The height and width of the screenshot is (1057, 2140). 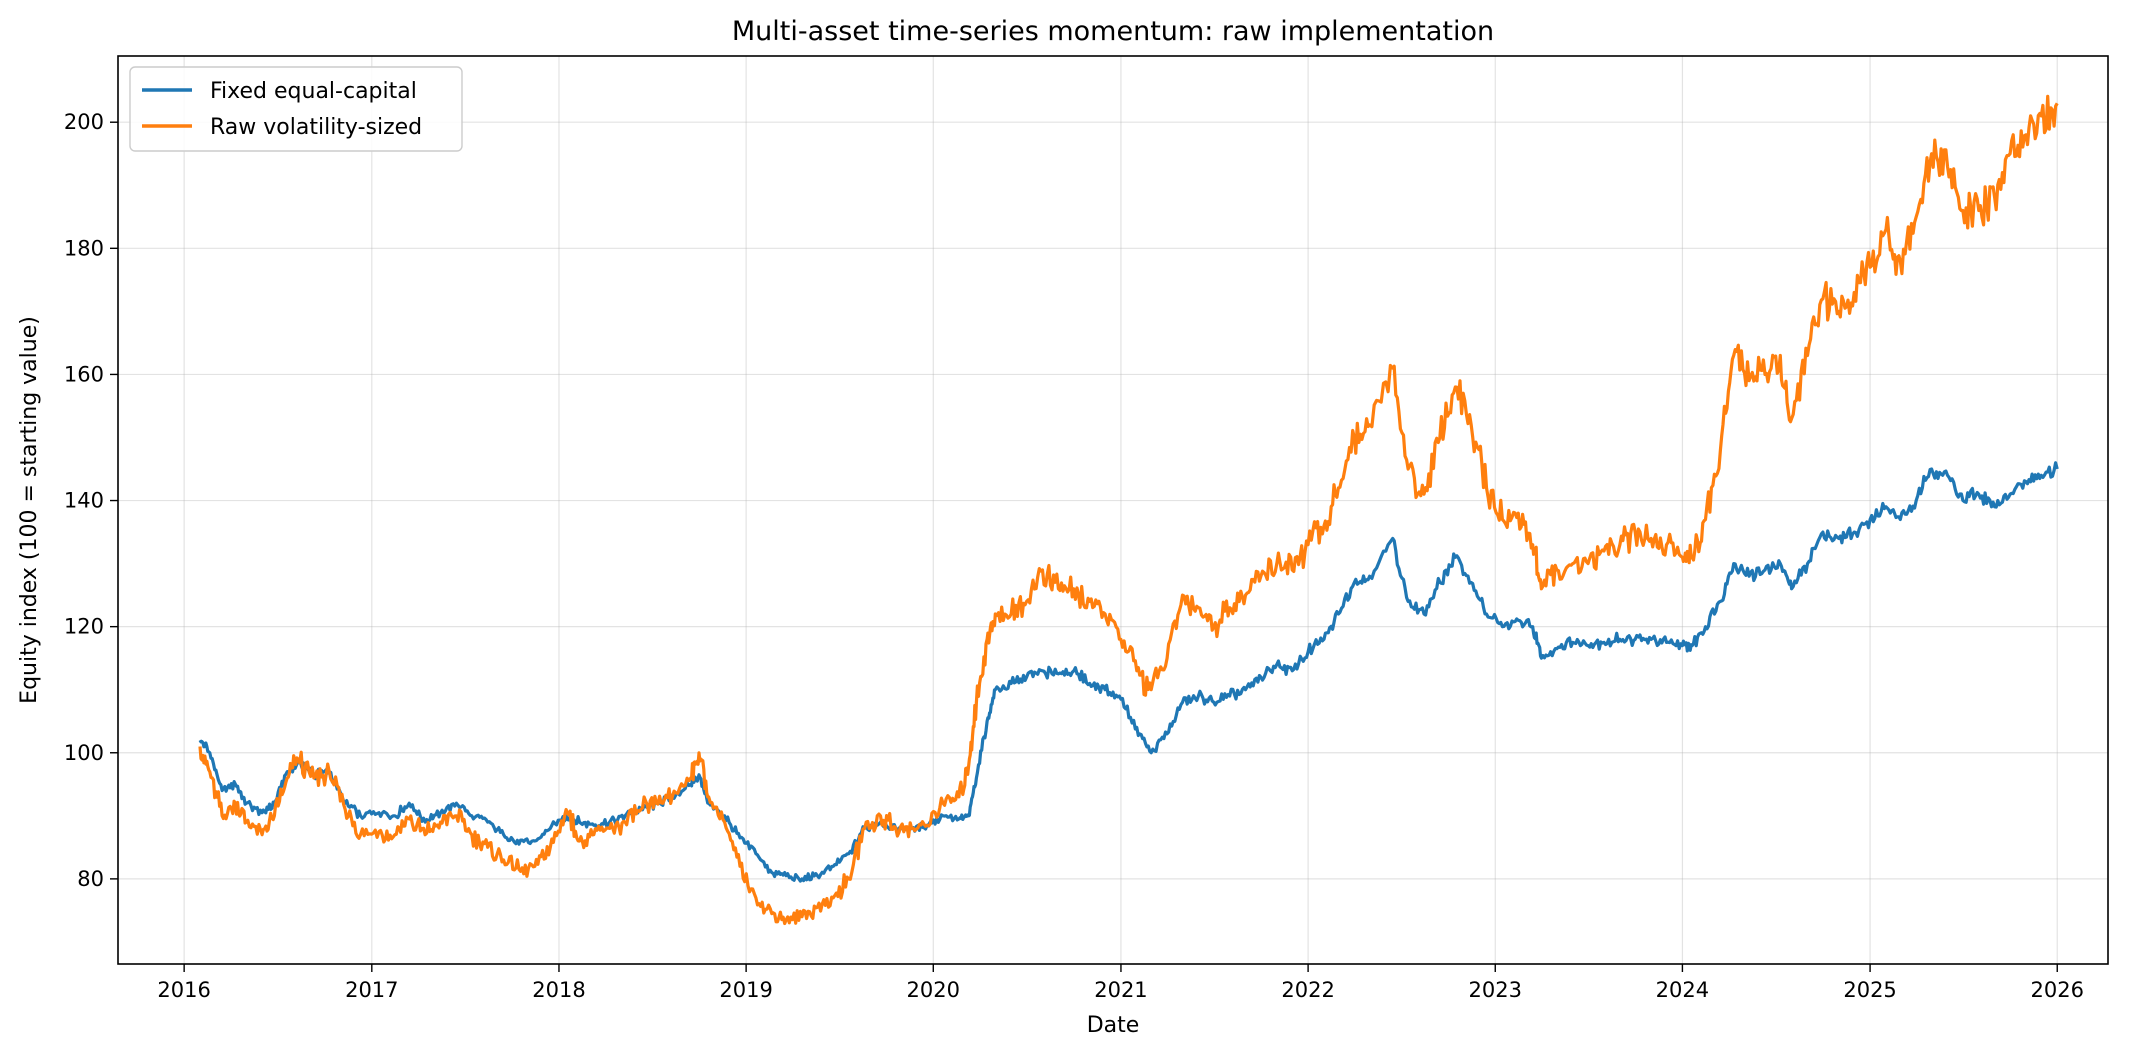 I want to click on x-tick-label: 2021, so click(x=1120, y=990).